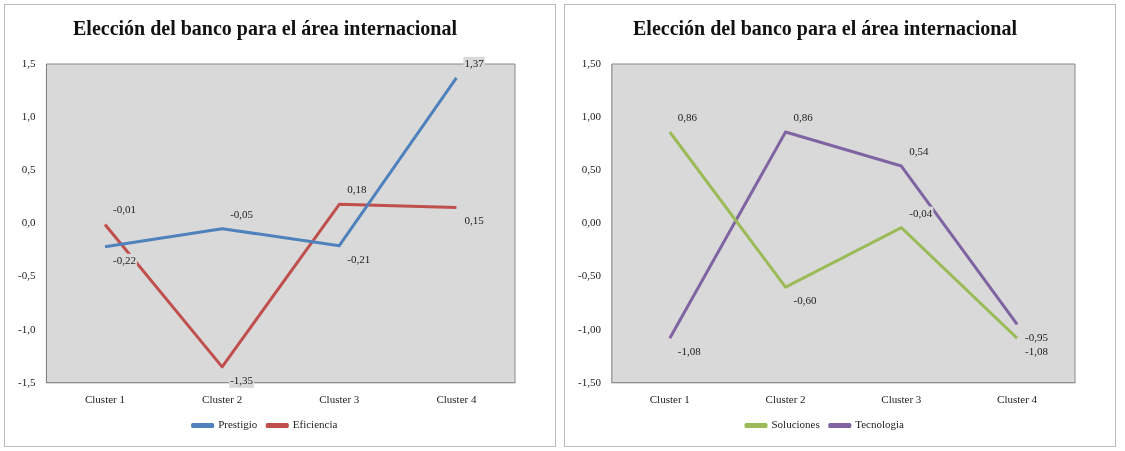 This screenshot has width=1125, height=451. I want to click on y-tick-label: 0,5, so click(28, 169).